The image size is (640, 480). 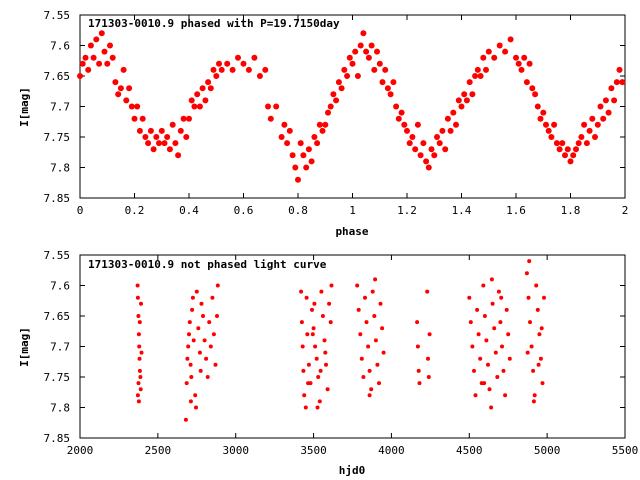 What do you see at coordinates (60, 46) in the screenshot?
I see `y-tick-label: 7.6` at bounding box center [60, 46].